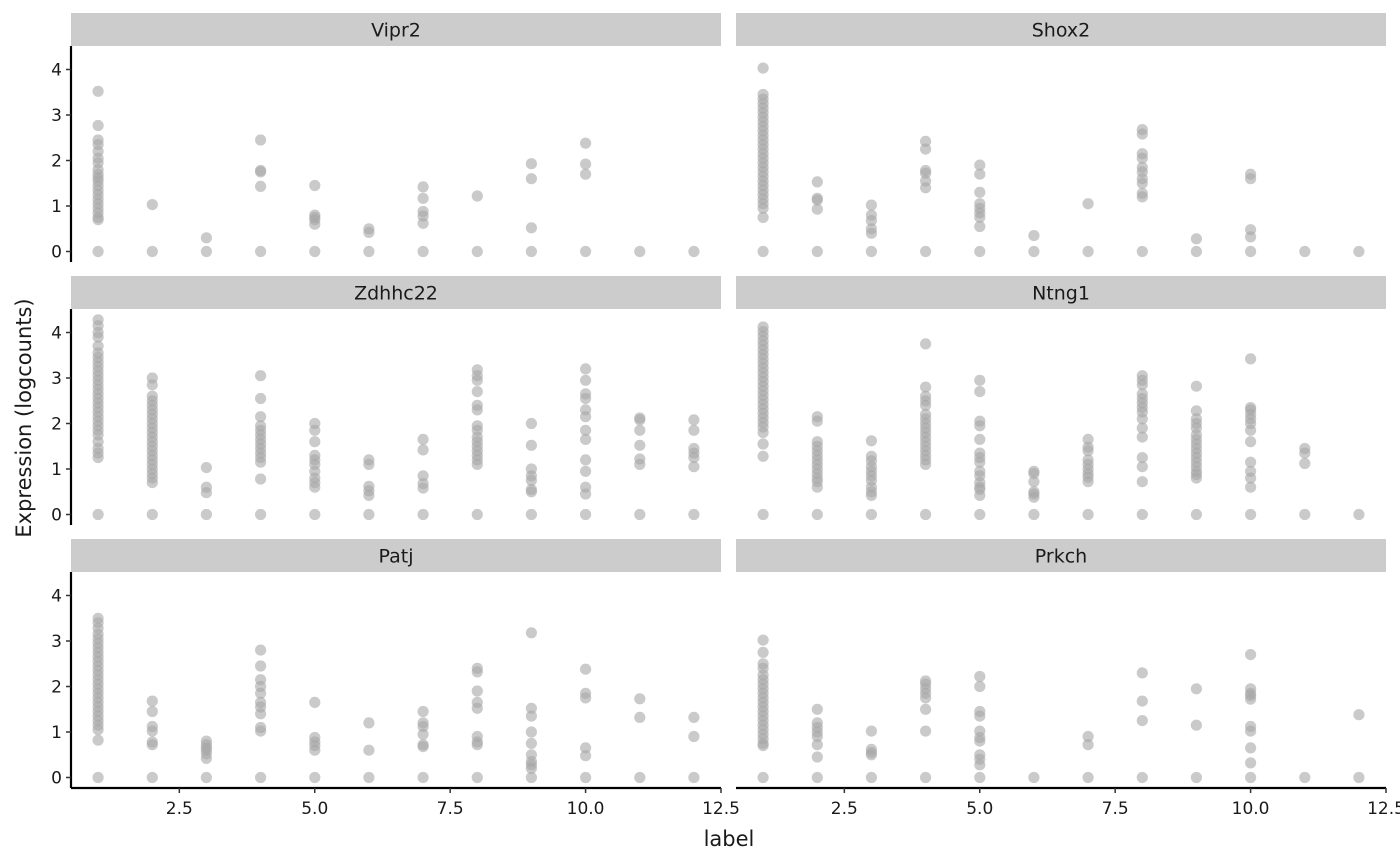 The width and height of the screenshot is (1400, 865). What do you see at coordinates (56, 470) in the screenshot?
I see `y-tick-label: 1` at bounding box center [56, 470].